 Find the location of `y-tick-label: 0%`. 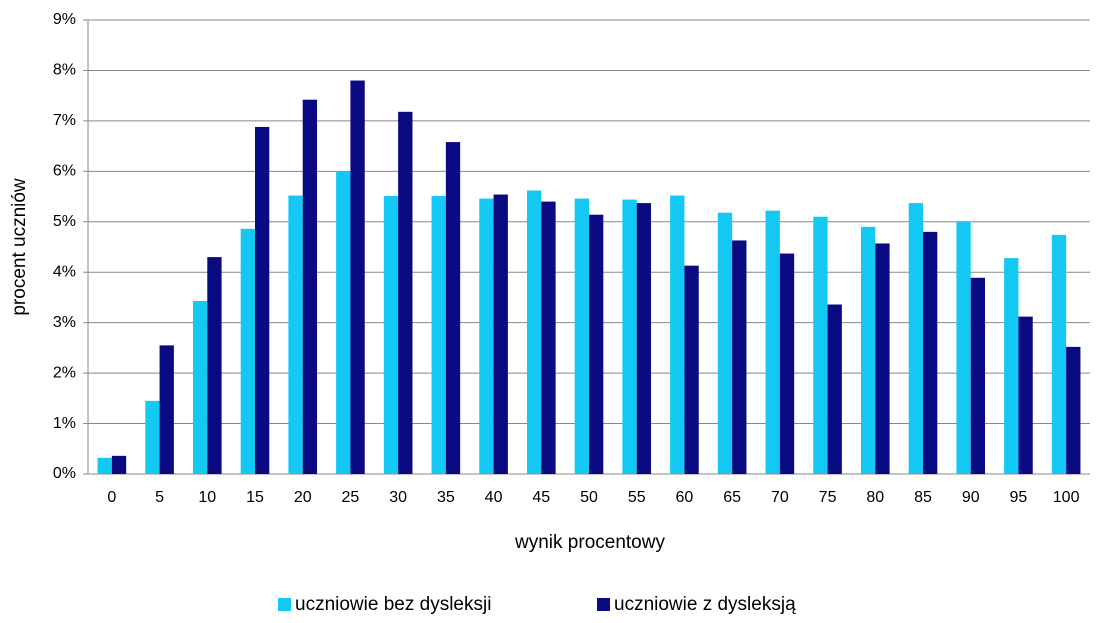

y-tick-label: 0% is located at coordinates (64, 473).